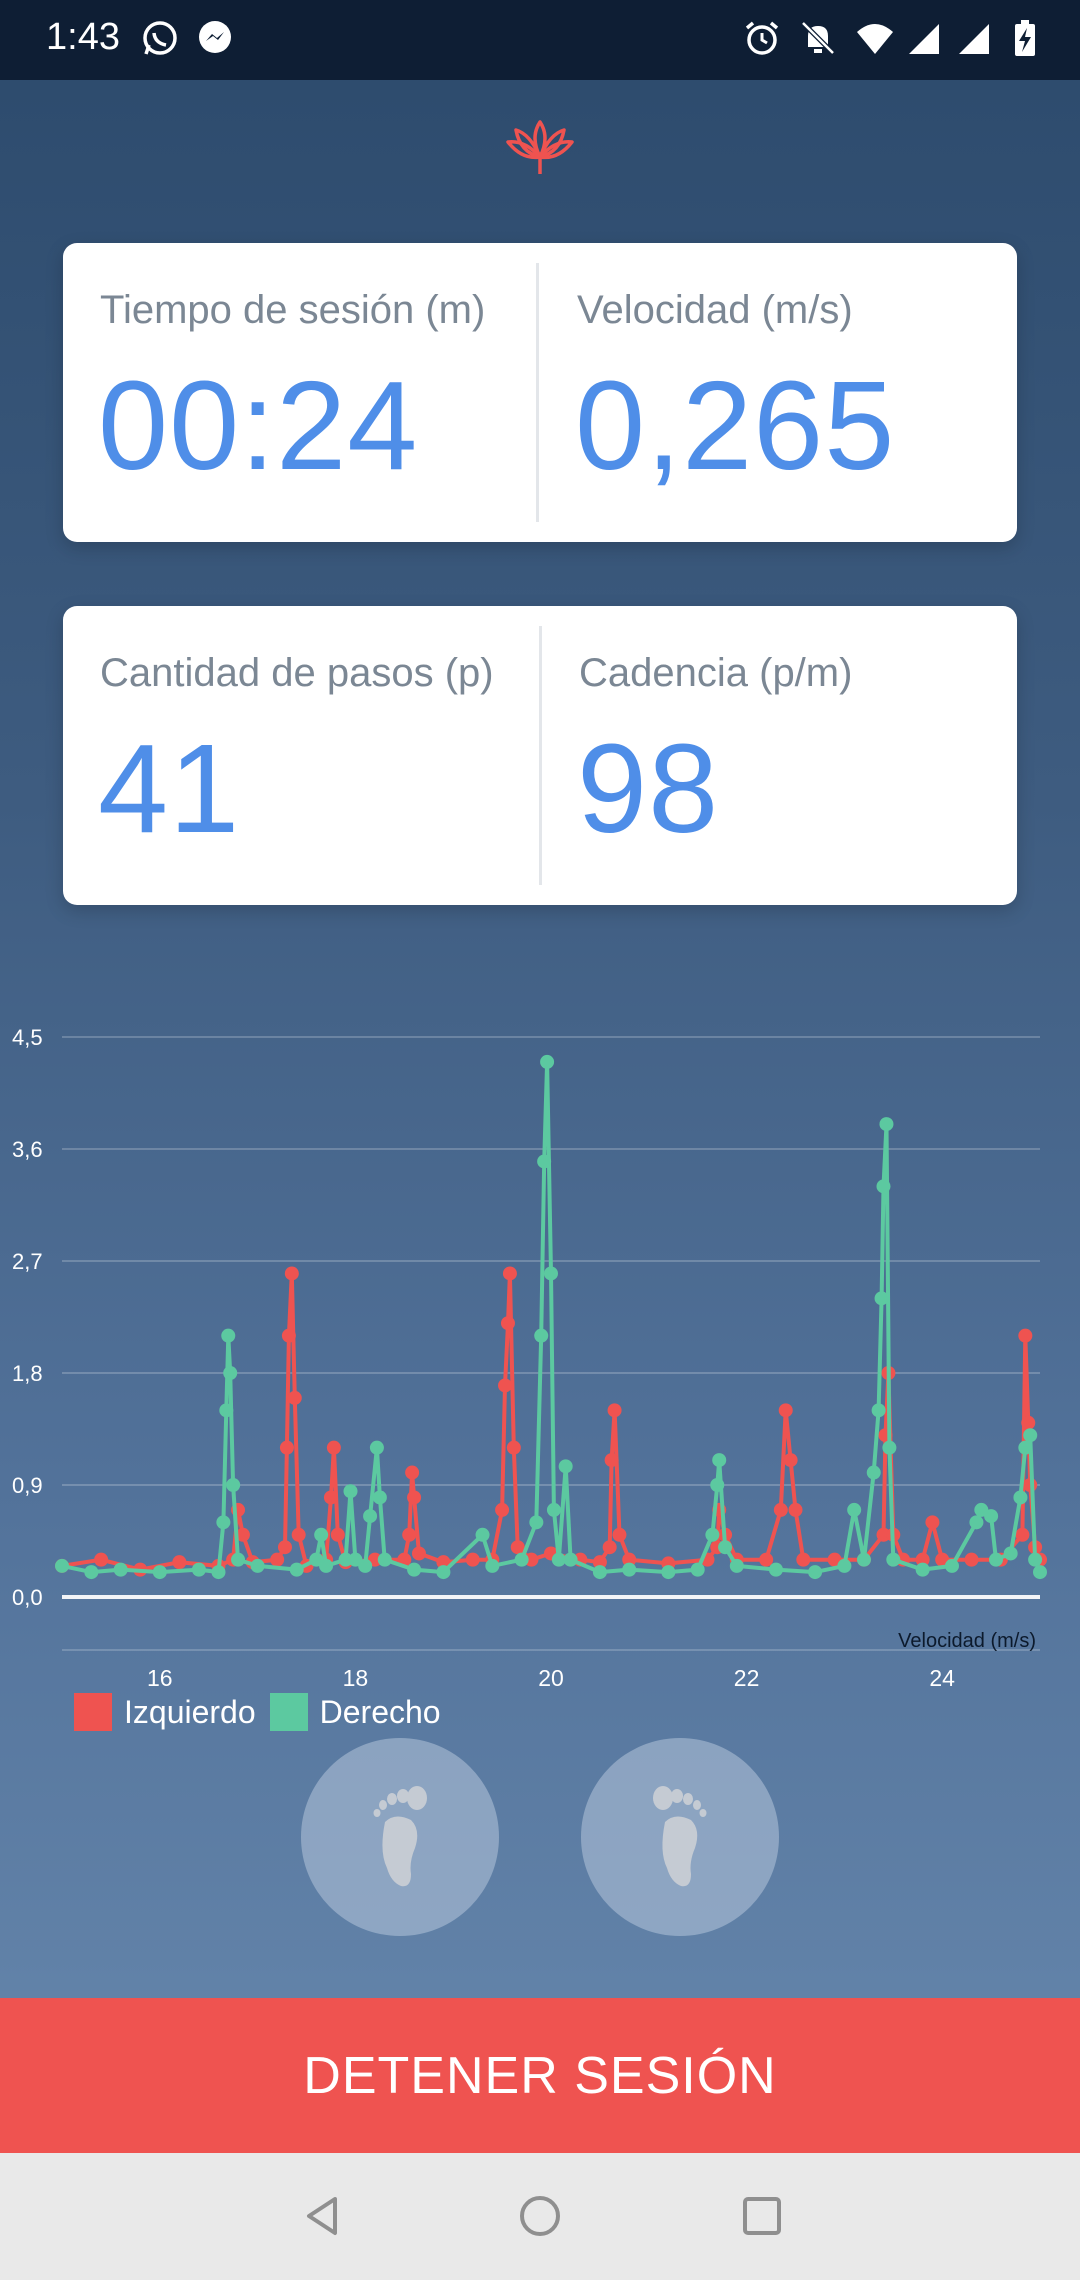  I want to click on stop-session-button: DETENER SESIÓN, so click(540, 2075).